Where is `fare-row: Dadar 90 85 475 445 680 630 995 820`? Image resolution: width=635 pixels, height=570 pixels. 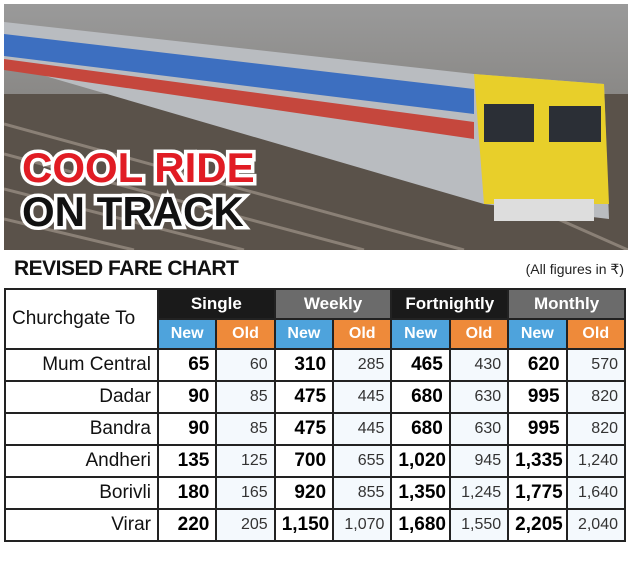
fare-row: Dadar 90 85 475 445 680 630 995 820 is located at coordinates (315, 397).